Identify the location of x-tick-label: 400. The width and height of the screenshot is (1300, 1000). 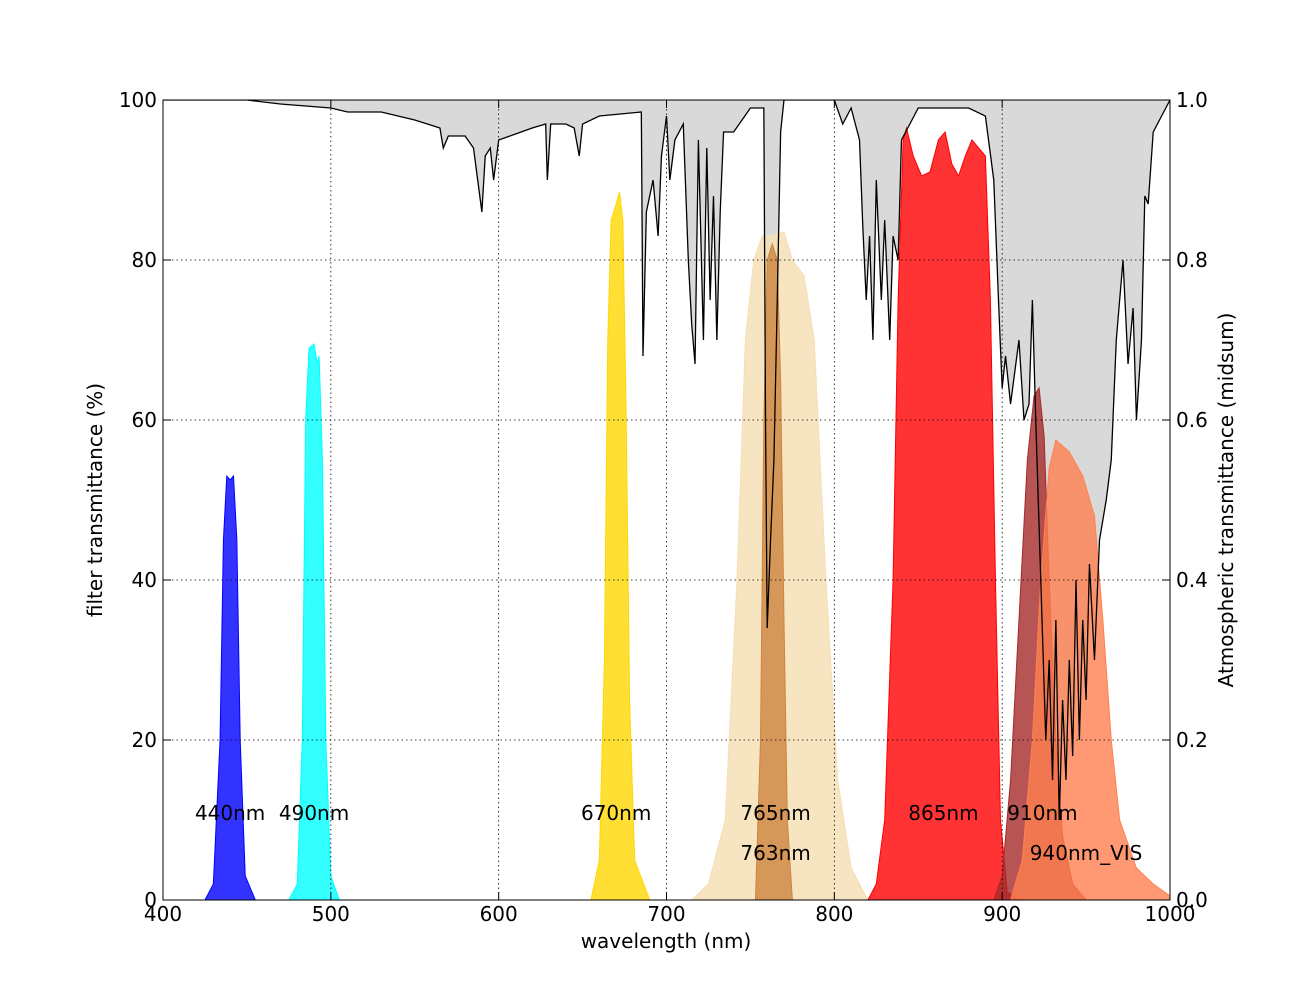
(163, 914).